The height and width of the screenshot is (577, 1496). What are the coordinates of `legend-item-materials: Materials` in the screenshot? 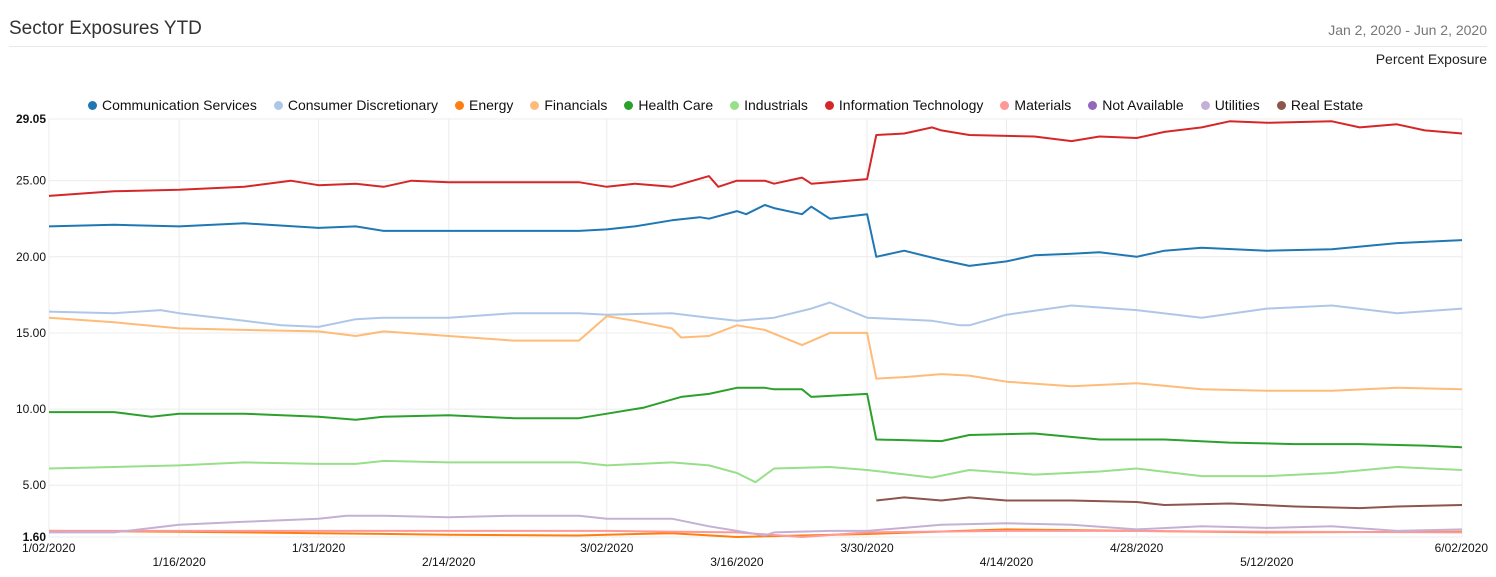 It's located at (1035, 105).